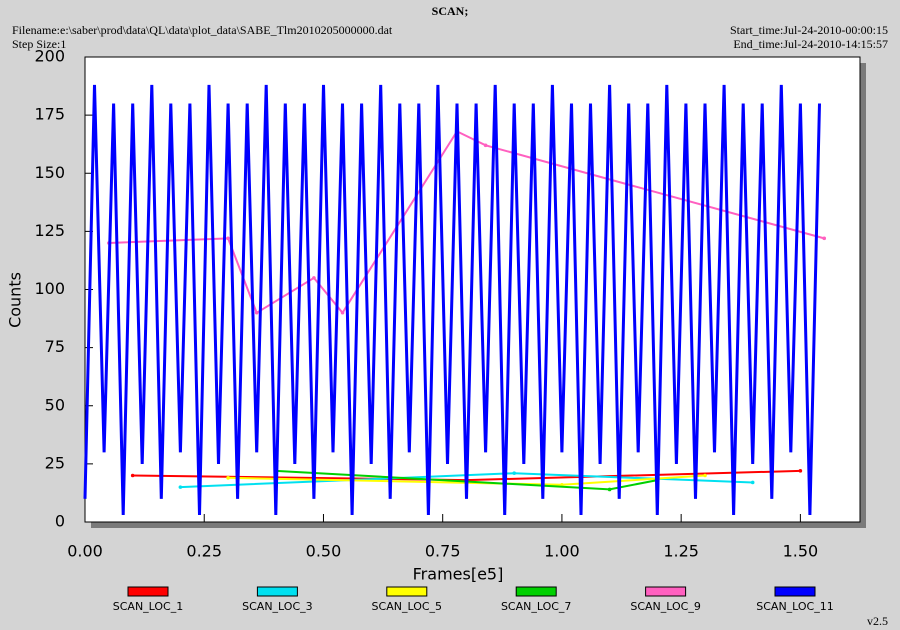  Describe the element at coordinates (324, 551) in the screenshot. I see `x-tick-label: 0.50` at that location.